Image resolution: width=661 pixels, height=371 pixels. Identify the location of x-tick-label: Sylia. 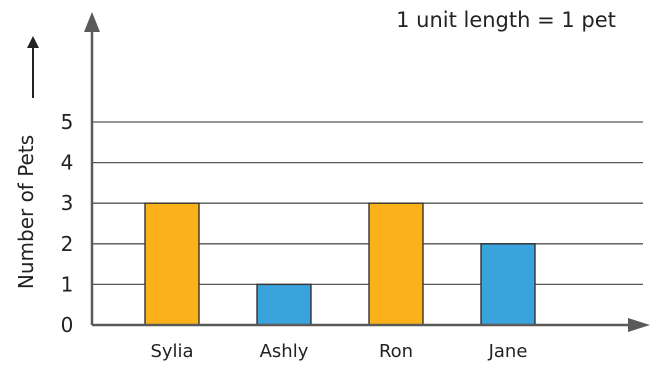
(171, 351).